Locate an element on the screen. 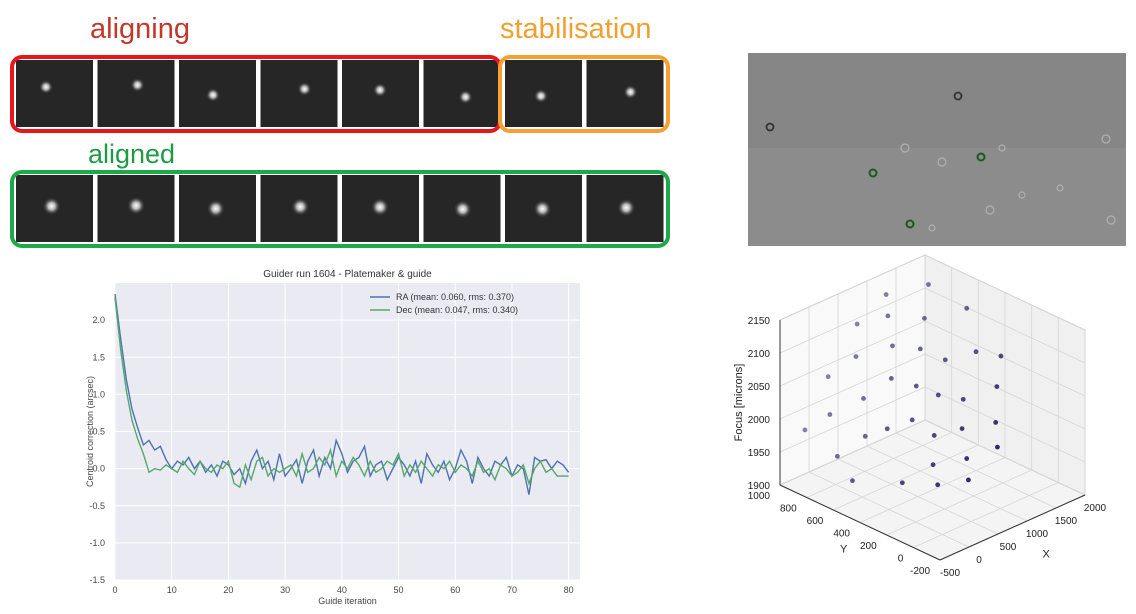  y-tick-label: 0.5 is located at coordinates (98, 432).